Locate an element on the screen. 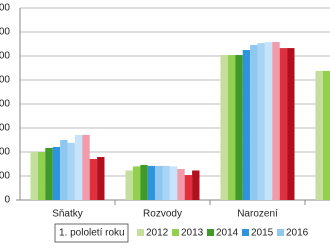 Image resolution: width=330 pixels, height=248 pixels. y-tick-label: 50 000 is located at coordinates (5, 80).